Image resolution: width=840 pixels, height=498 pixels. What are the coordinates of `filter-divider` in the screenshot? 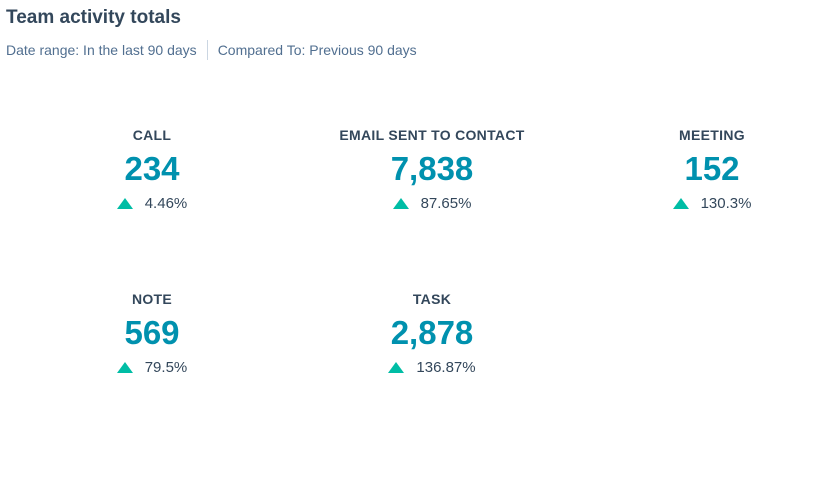 It's located at (207, 50).